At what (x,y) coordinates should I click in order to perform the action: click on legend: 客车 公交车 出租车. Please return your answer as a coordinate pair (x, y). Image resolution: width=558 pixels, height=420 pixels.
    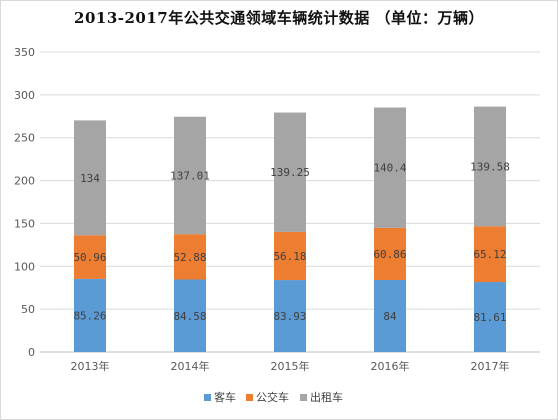
    Looking at the image, I should click on (273, 397).